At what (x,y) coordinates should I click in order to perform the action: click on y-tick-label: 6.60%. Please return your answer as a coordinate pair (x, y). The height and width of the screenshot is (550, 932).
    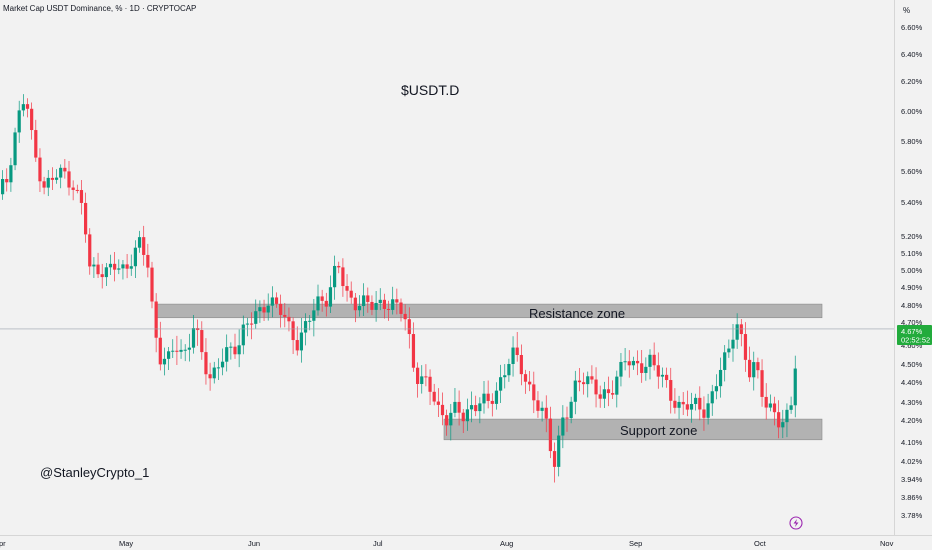
    Looking at the image, I should click on (912, 27).